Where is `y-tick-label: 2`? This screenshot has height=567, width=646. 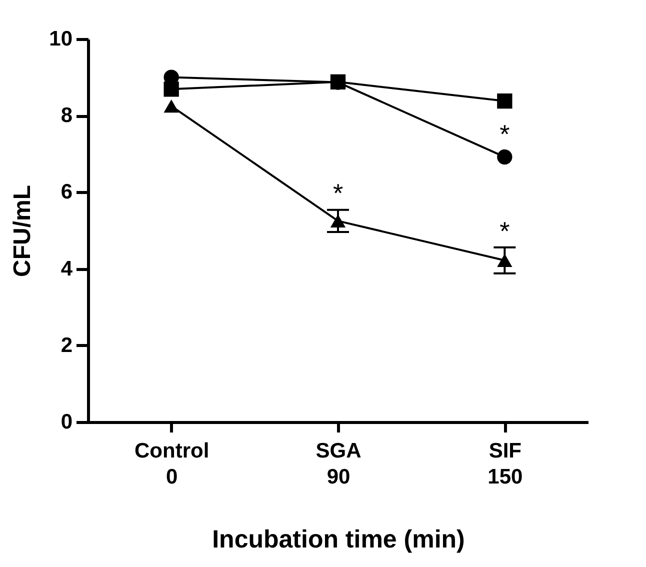
y-tick-label: 2 is located at coordinates (66, 345).